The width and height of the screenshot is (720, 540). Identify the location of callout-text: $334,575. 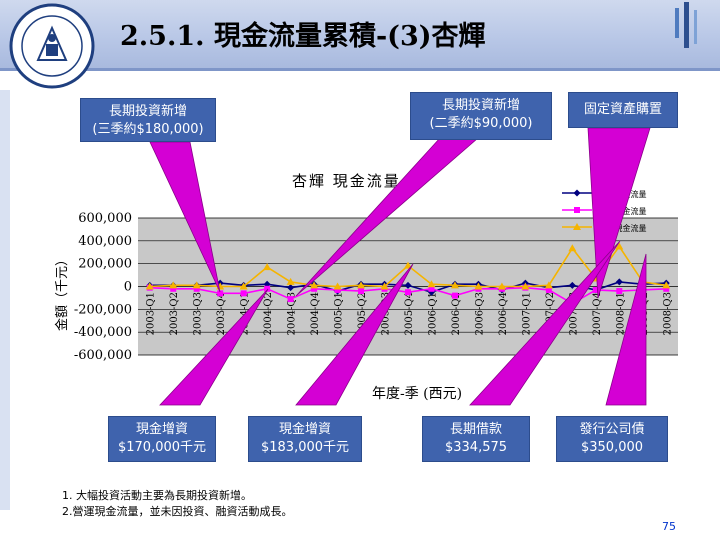
(476, 447).